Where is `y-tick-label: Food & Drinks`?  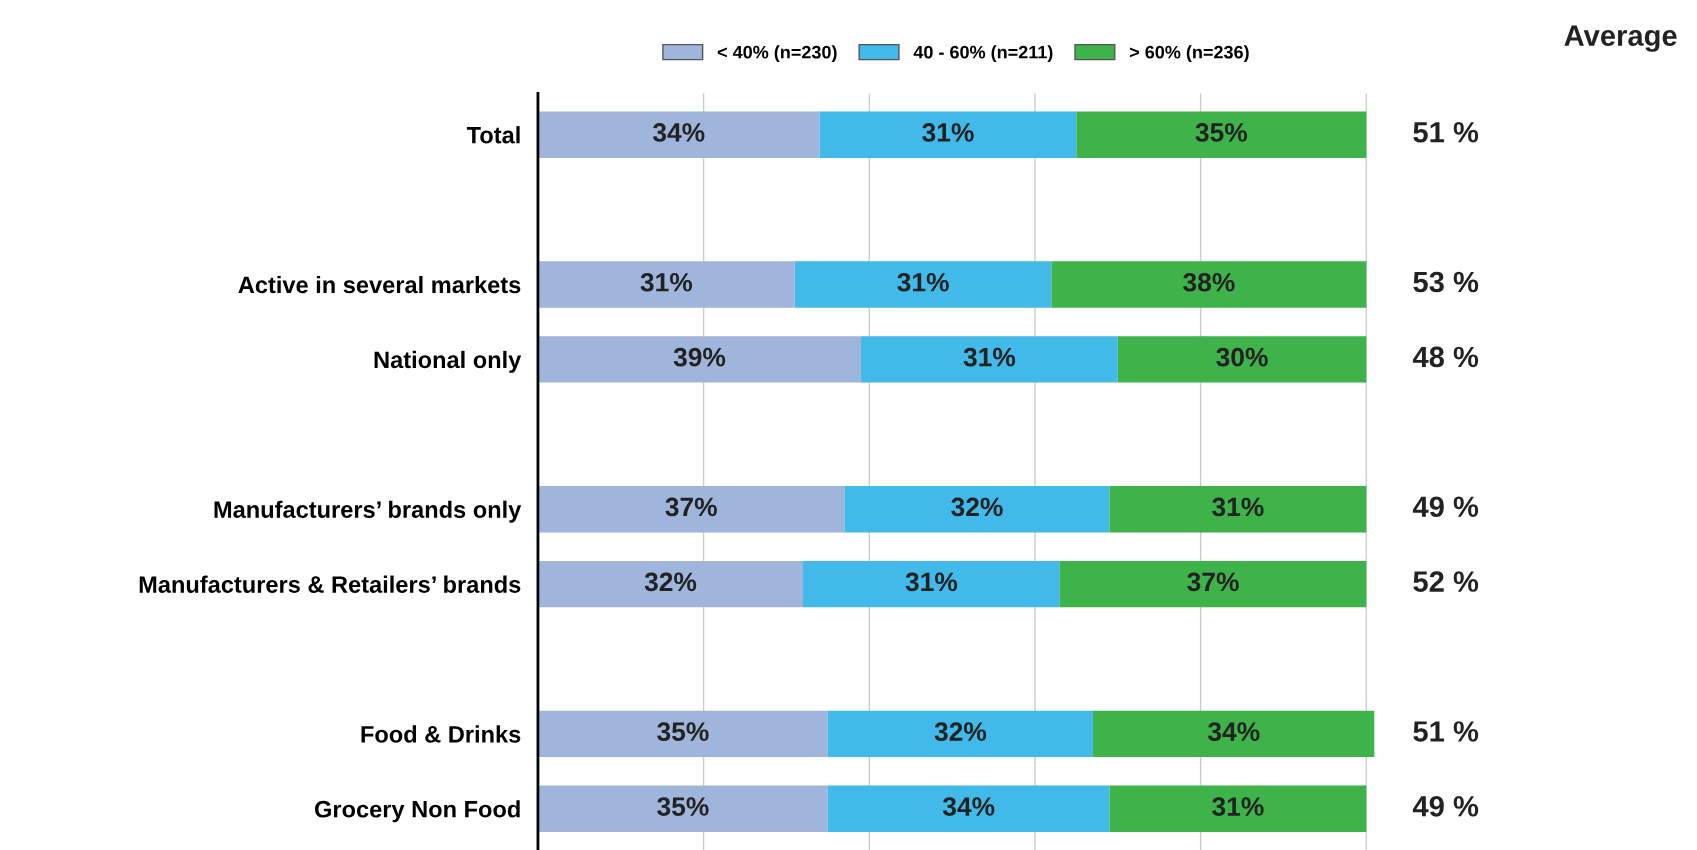
y-tick-label: Food & Drinks is located at coordinates (441, 734).